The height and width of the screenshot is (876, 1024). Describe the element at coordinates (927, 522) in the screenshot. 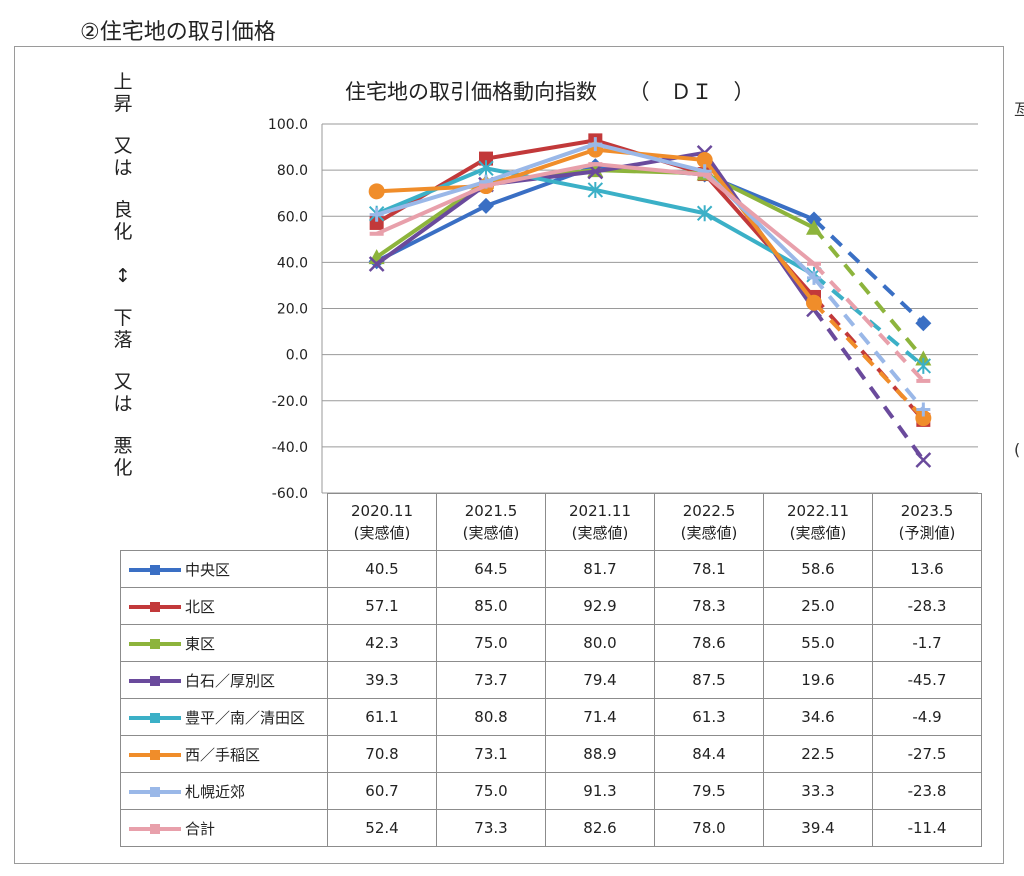

I see `x-tick-label: 2023.5 (予測値)` at that location.